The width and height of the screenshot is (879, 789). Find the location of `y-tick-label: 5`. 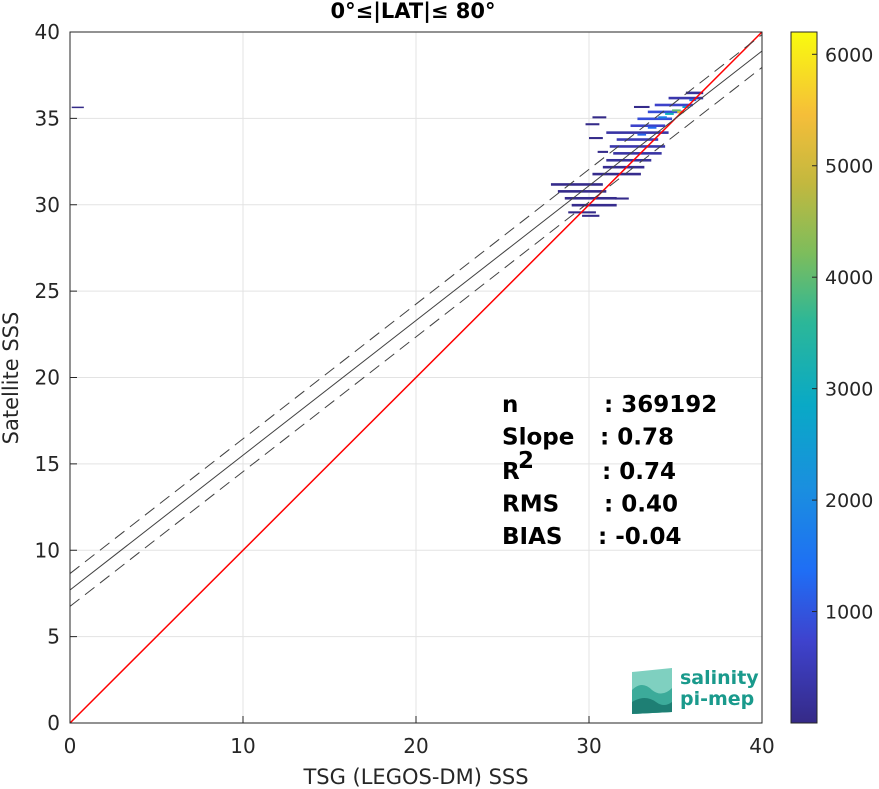

y-tick-label: 5 is located at coordinates (53, 637).